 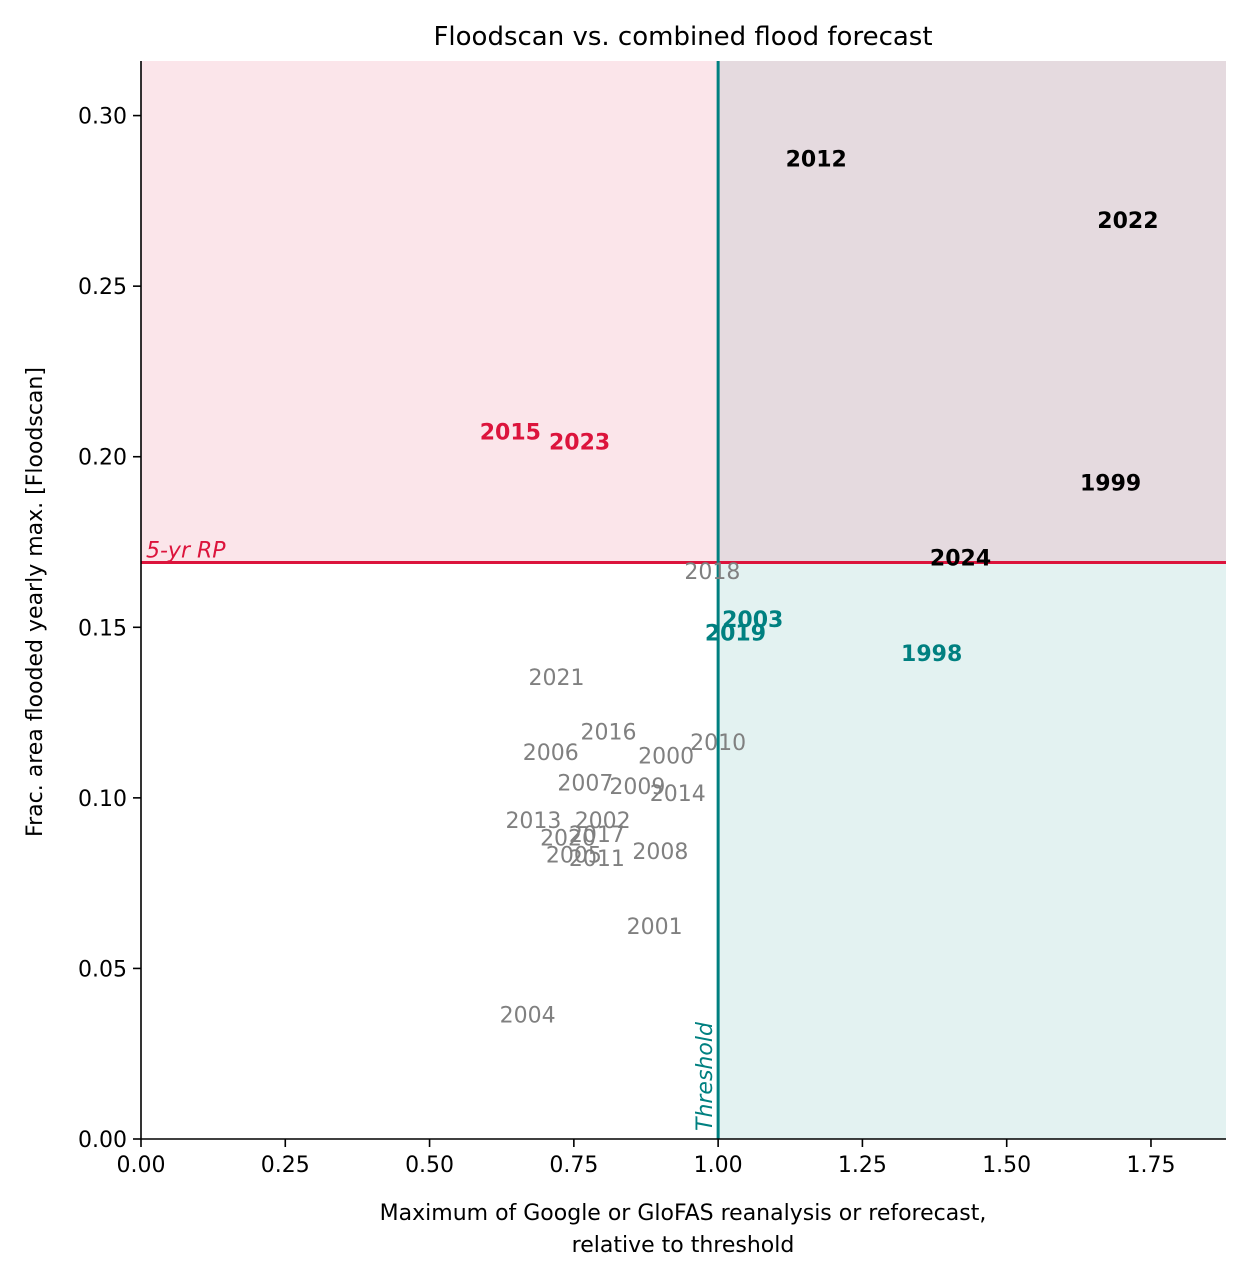 I want to click on y-tick-label: 0.10, so click(x=102, y=799).